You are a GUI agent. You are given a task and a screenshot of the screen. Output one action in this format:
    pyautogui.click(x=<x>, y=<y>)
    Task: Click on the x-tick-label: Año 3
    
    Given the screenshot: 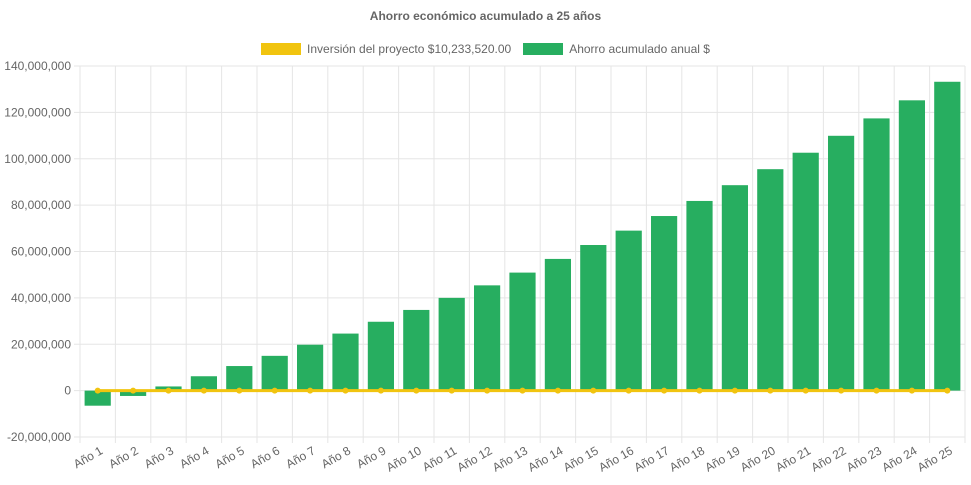 What is the action you would take?
    pyautogui.click(x=159, y=457)
    